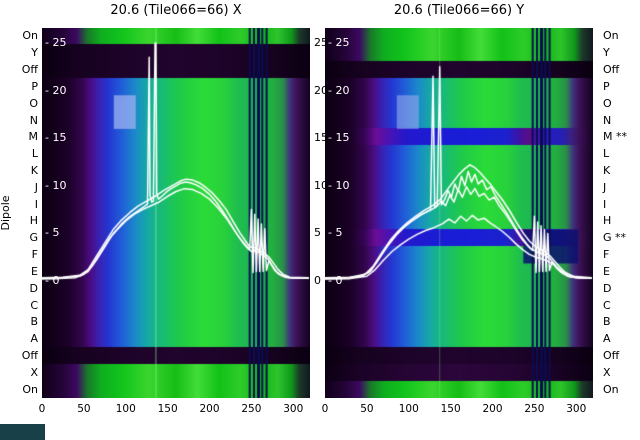 The image size is (640, 440). I want to click on dipole-label-left: C, so click(34, 305).